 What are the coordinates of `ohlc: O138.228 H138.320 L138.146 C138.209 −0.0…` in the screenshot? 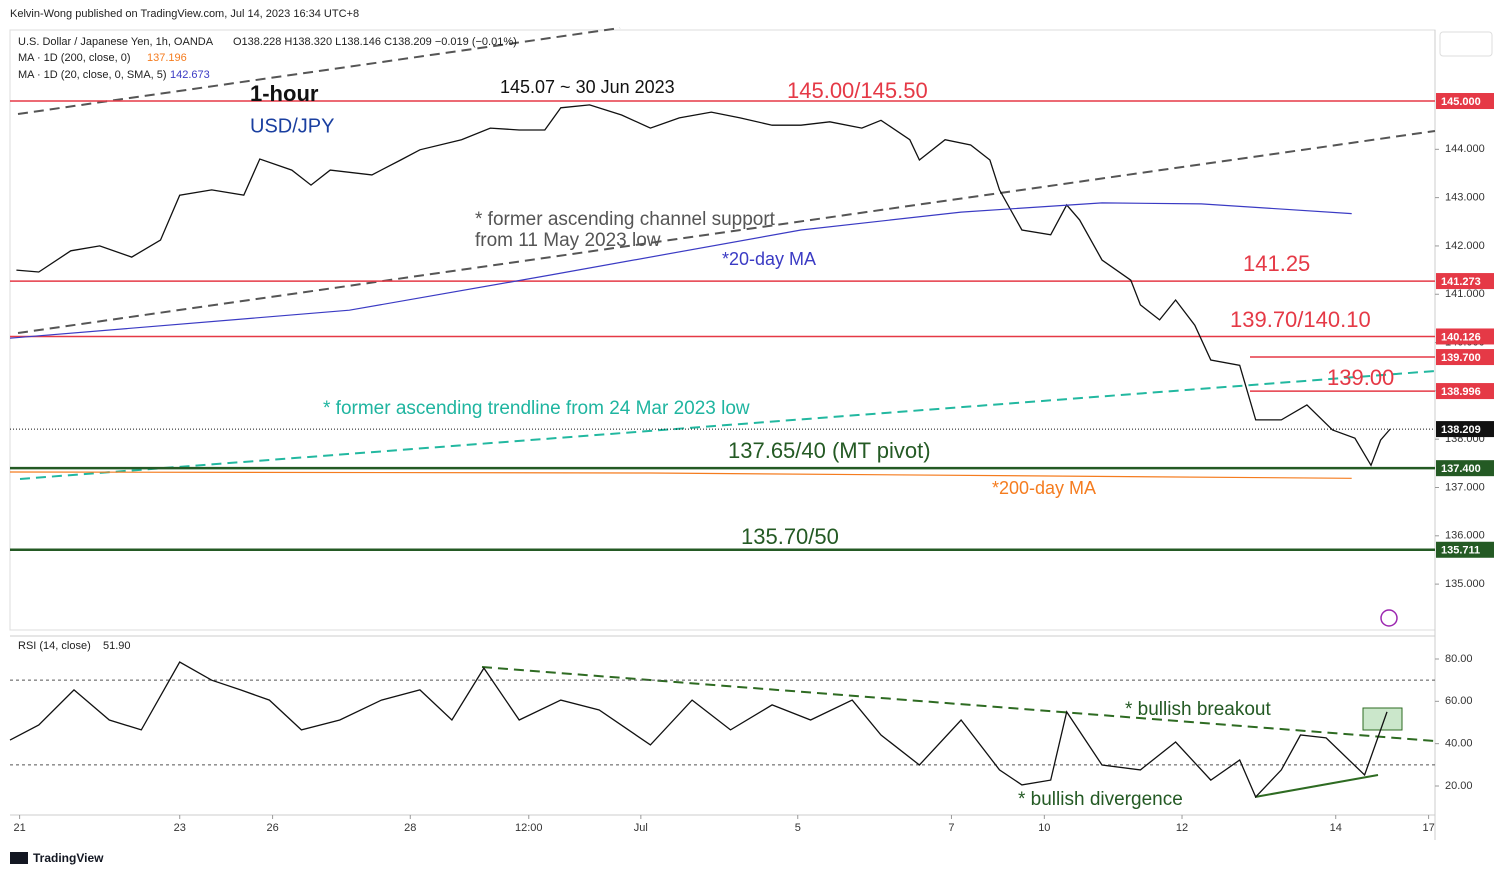 It's located at (375, 42).